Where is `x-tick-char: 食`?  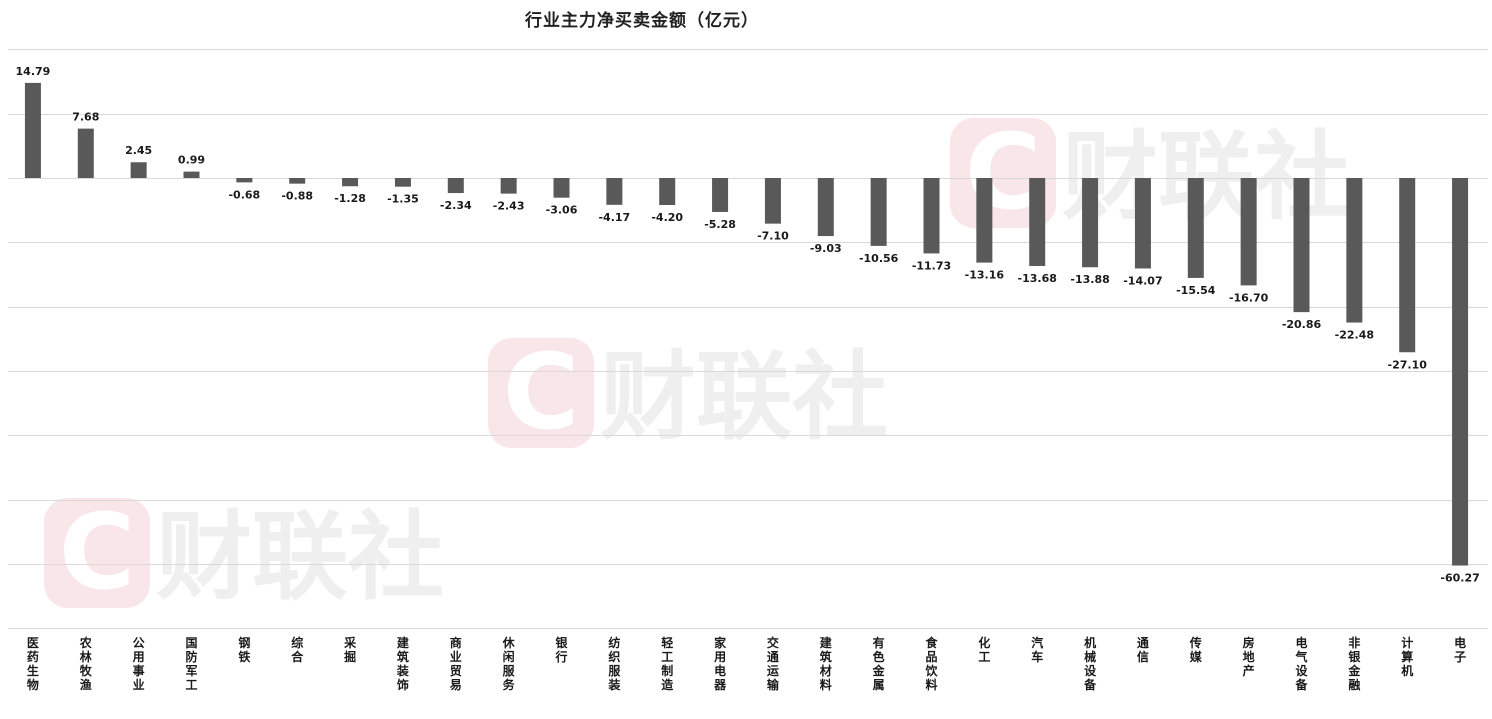 x-tick-char: 食 is located at coordinates (931, 642).